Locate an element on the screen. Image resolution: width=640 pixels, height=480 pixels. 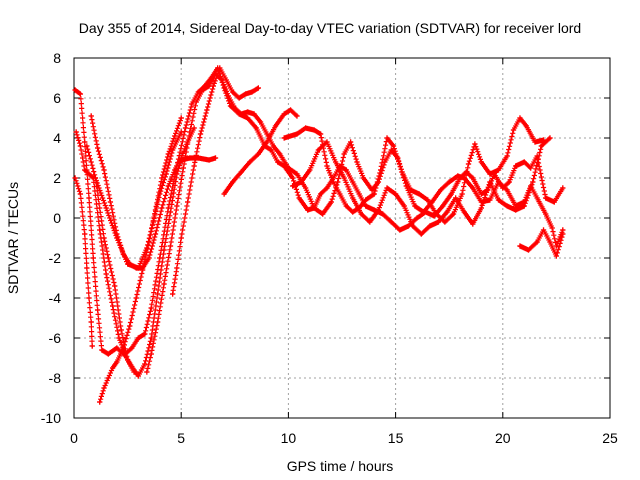
x-tick-labels: 0 5 10 15 20 25 is located at coordinates (344, 438).